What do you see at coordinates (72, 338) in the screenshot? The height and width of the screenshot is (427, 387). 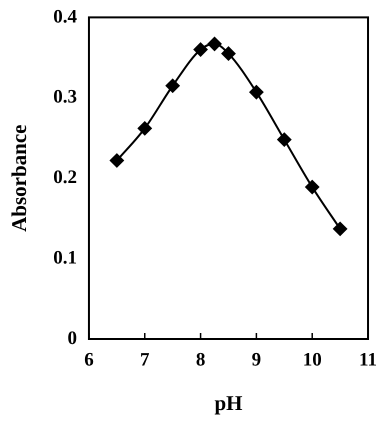 I see `y-tick-label: 0` at bounding box center [72, 338].